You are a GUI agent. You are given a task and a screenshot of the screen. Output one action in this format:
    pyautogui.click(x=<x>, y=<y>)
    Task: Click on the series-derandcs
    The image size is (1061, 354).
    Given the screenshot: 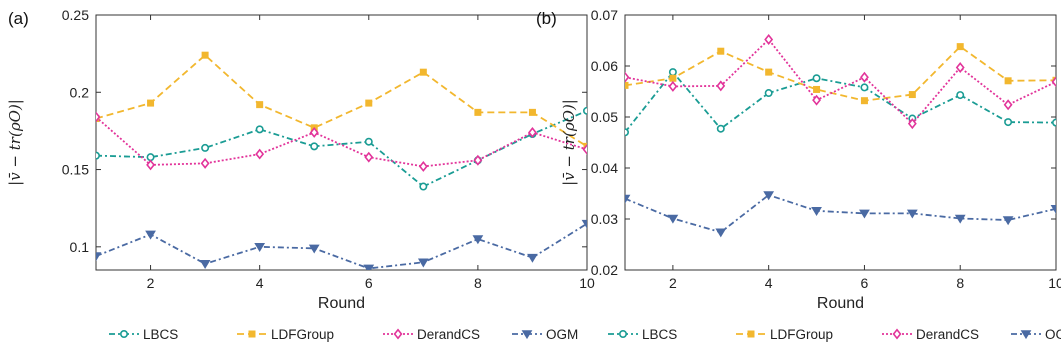 What is the action you would take?
    pyautogui.click(x=341, y=141)
    